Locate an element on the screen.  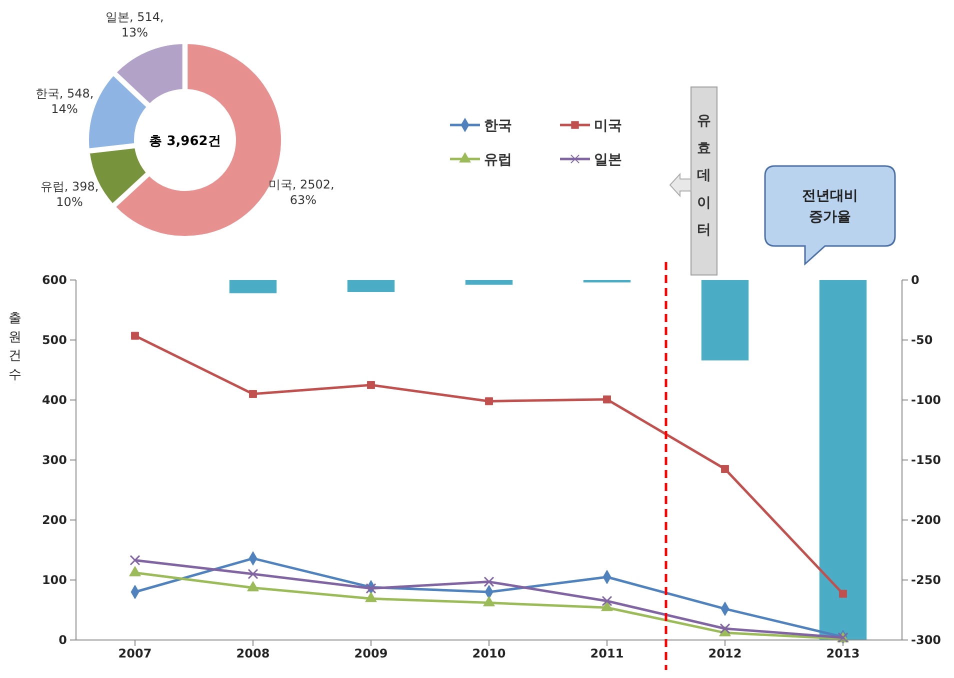
slice-label: 일본, 514, 13% is located at coordinates (134, 25).